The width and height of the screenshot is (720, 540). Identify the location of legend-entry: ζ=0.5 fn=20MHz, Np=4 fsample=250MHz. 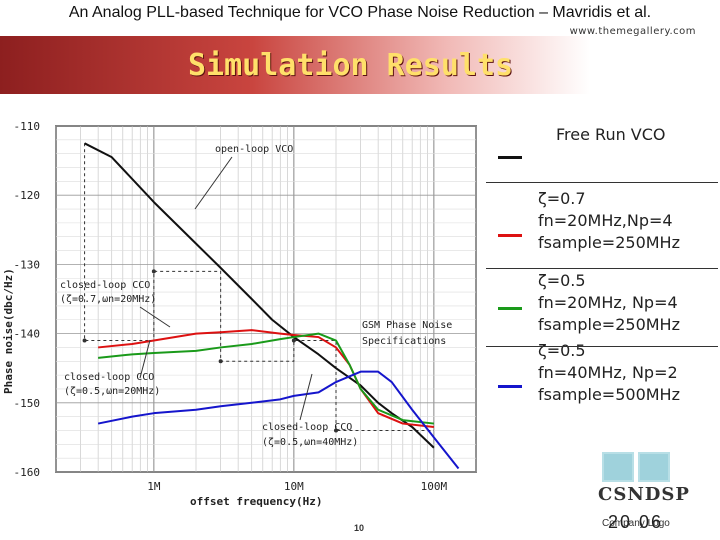
(609, 303).